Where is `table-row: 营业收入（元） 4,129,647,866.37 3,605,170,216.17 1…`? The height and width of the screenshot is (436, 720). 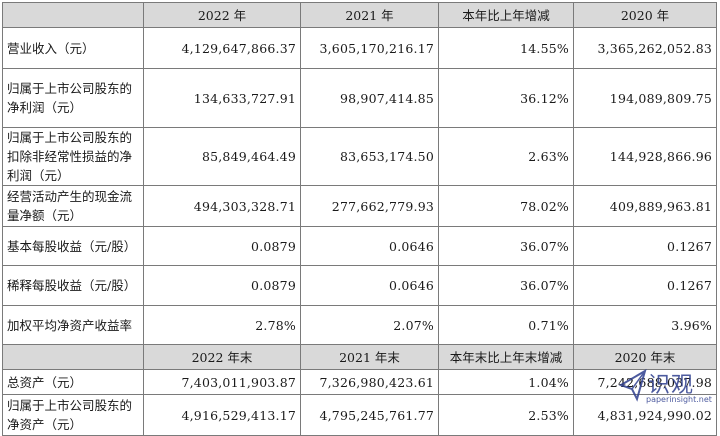 table-row: 营业收入（元） 4,129,647,866.37 3,605,170,216.17 1… is located at coordinates (359, 48).